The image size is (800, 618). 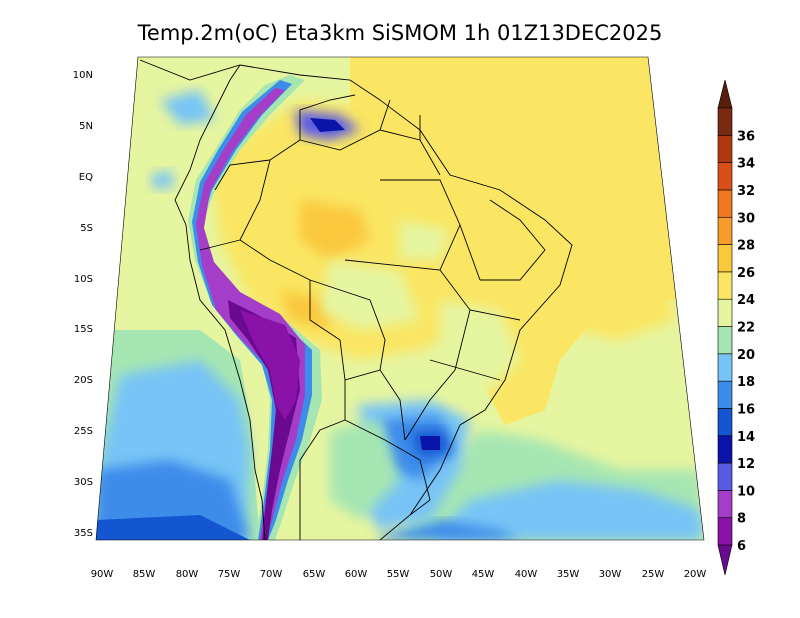 I want to click on lat-label: EQ, so click(x=86, y=177).